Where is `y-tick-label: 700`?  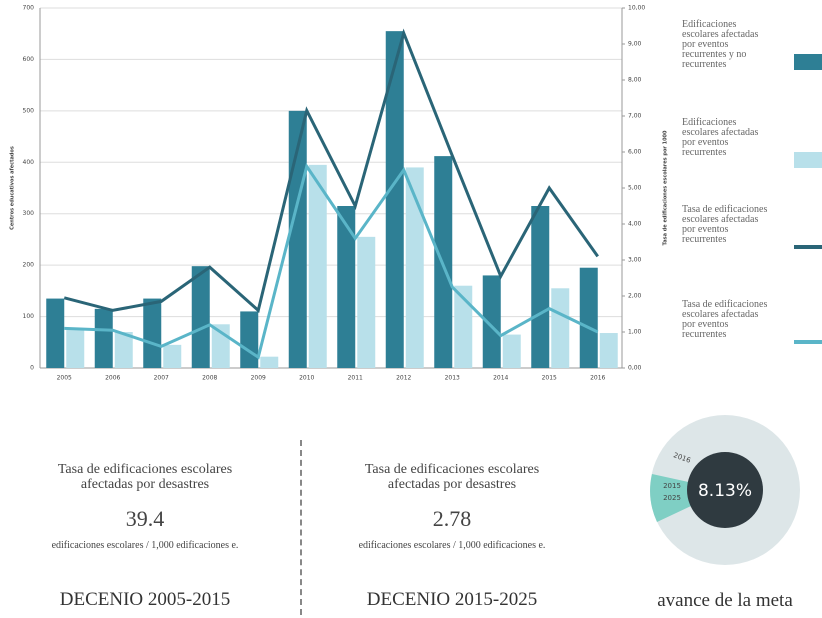 y-tick-label: 700 is located at coordinates (29, 8).